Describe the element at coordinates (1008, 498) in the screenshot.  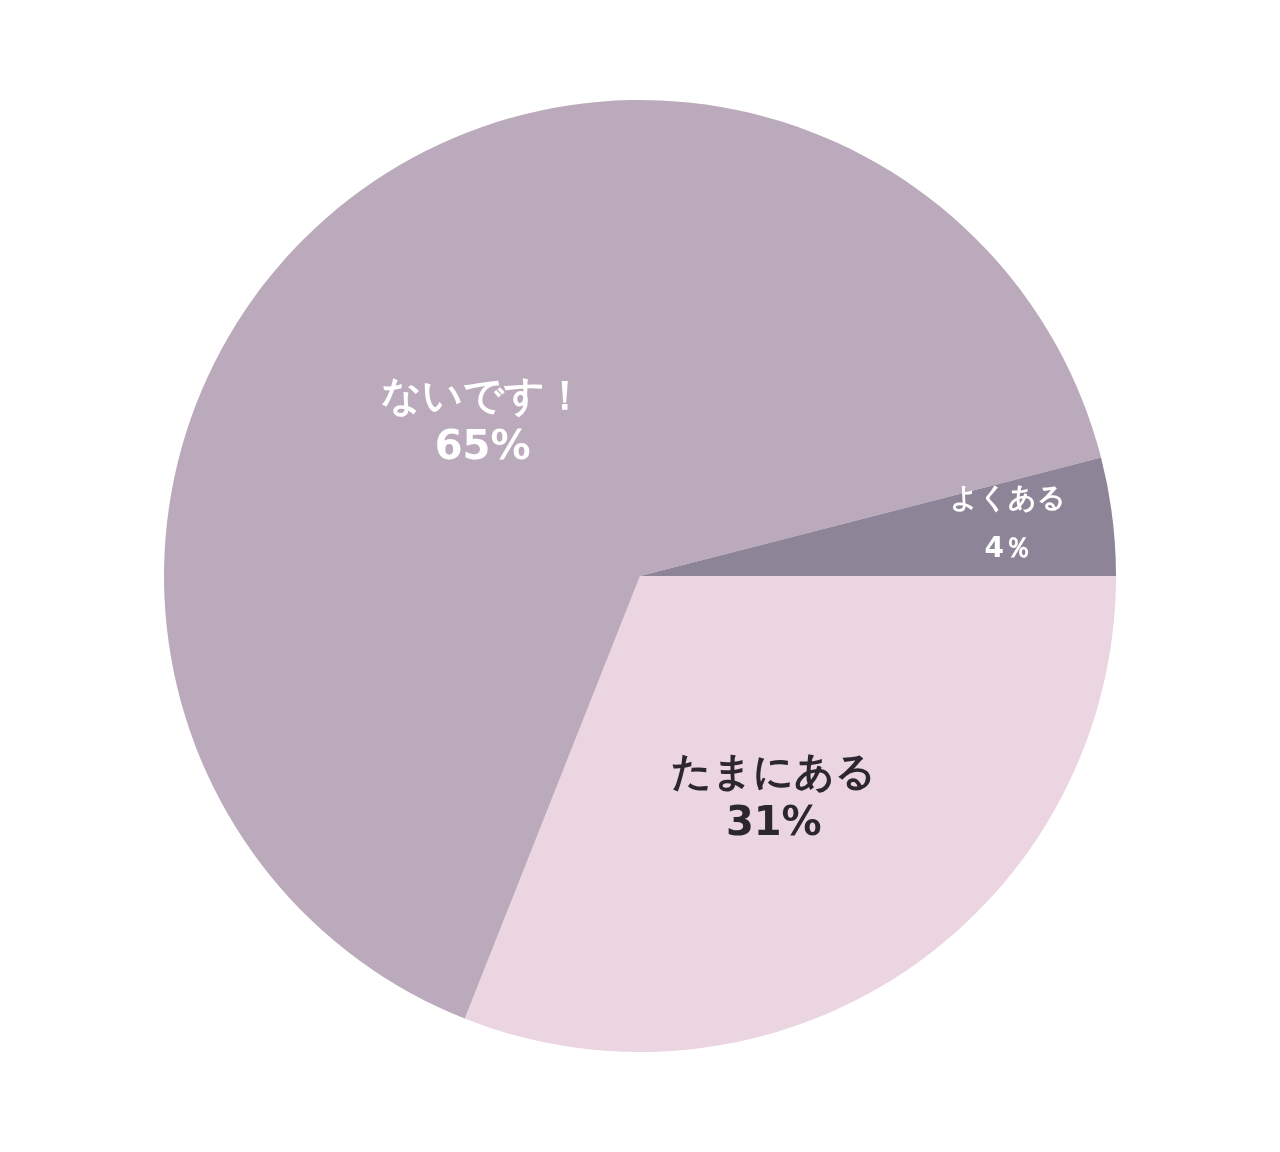
I see `slice-label: よくある` at that location.